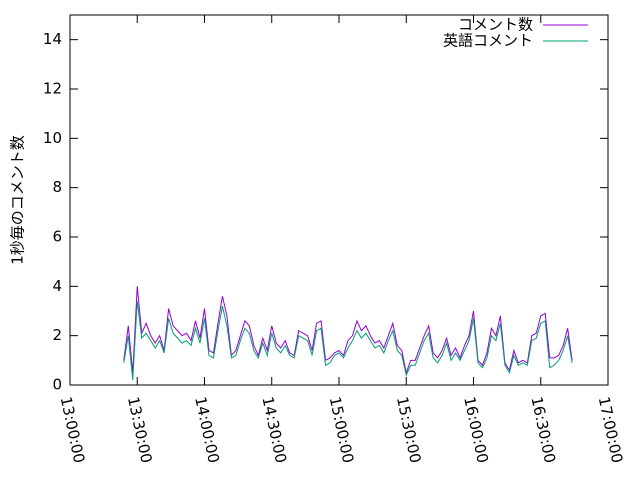  Describe the element at coordinates (57, 237) in the screenshot. I see `y-tick-label: 6` at that location.